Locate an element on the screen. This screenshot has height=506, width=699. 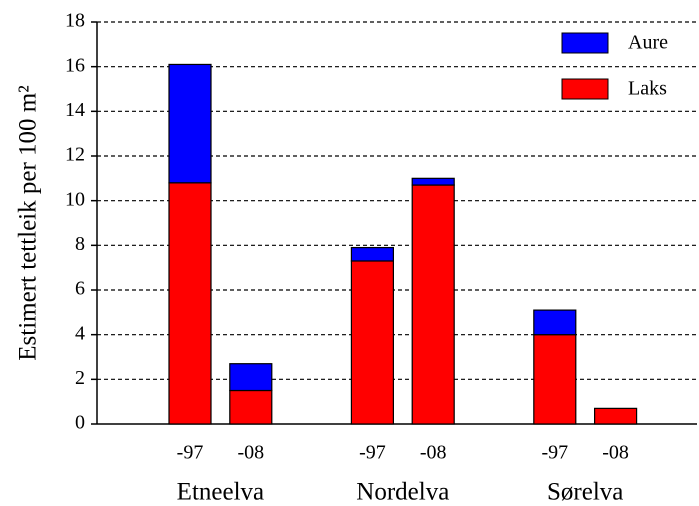
y-tick-label: 4 is located at coordinates (80, 333).